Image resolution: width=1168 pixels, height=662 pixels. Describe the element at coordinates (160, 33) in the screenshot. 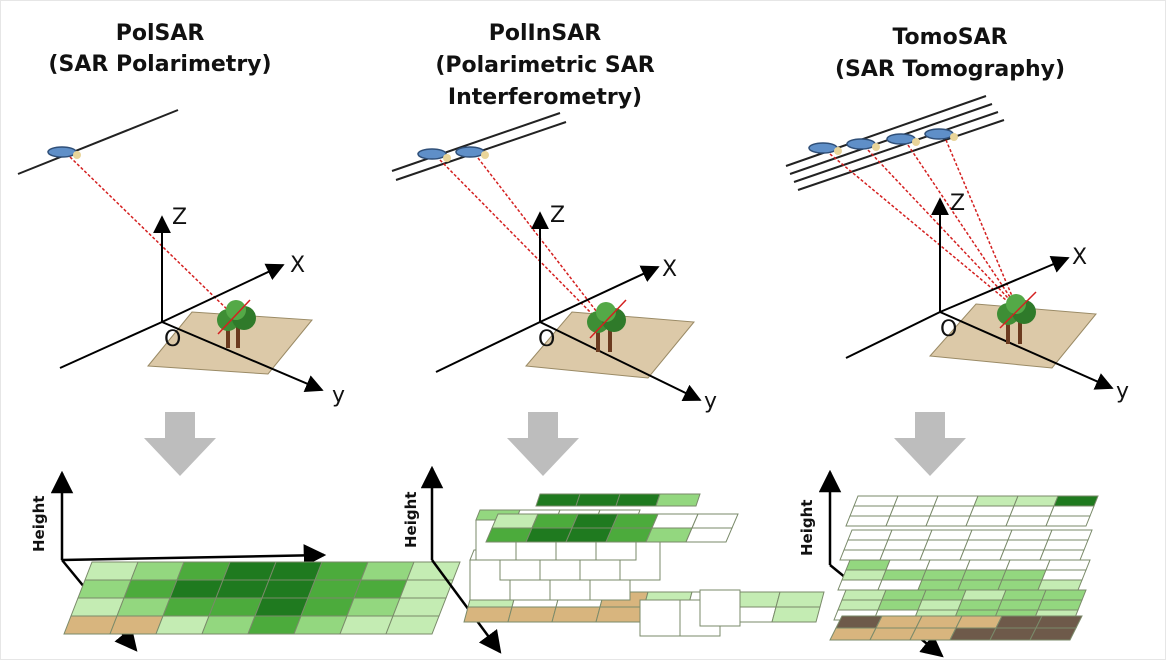

I see `panel-title: PolSAR` at that location.